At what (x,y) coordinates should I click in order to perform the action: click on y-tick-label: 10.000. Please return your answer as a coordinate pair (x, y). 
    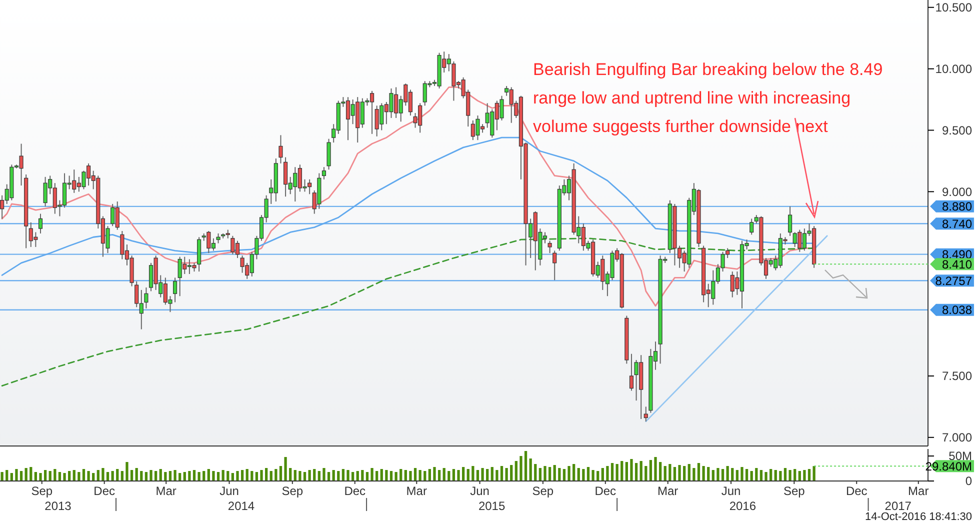
    Looking at the image, I should click on (953, 69).